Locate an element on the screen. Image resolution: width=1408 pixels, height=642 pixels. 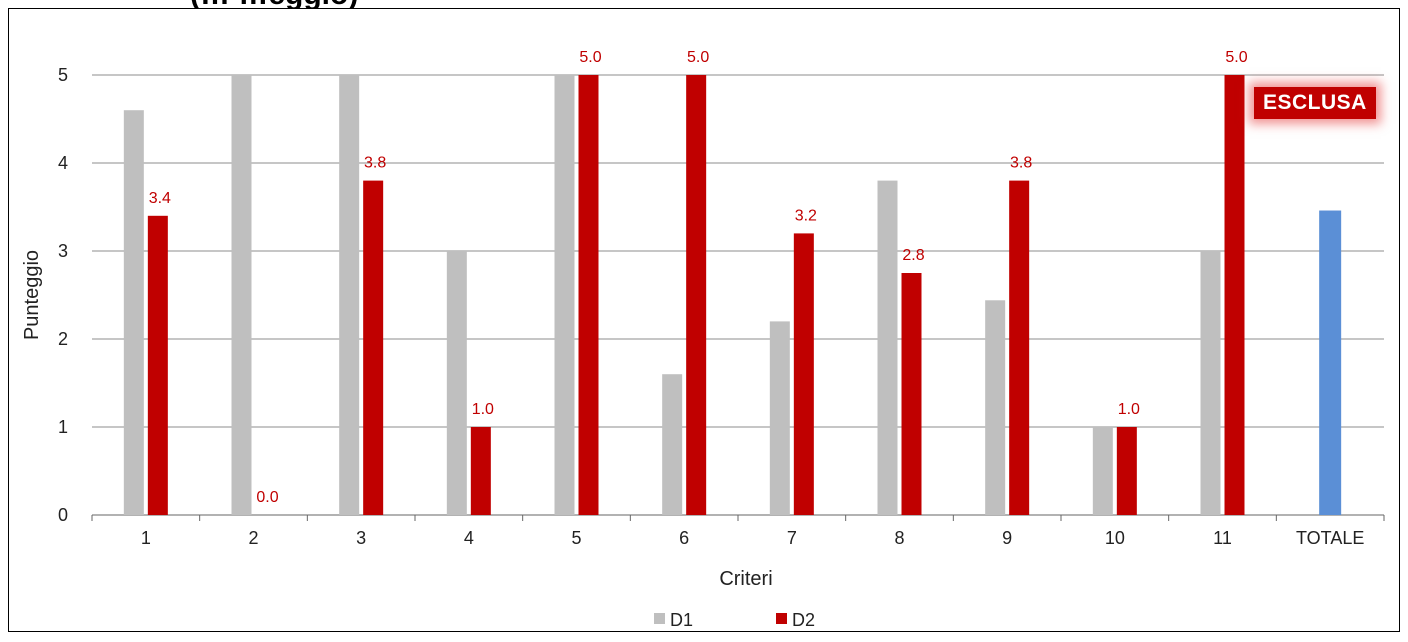
y-tick-label: 5 is located at coordinates (63, 75).